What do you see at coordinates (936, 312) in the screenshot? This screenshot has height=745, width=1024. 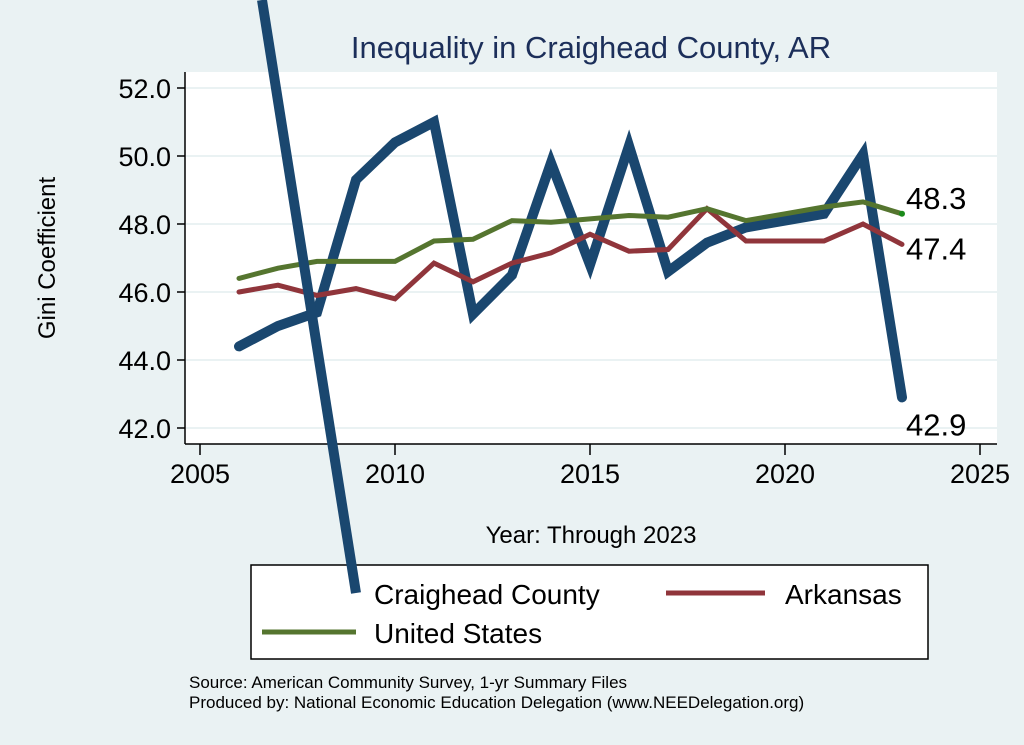 I see `end-labels: 42.9 47.4 48.3` at bounding box center [936, 312].